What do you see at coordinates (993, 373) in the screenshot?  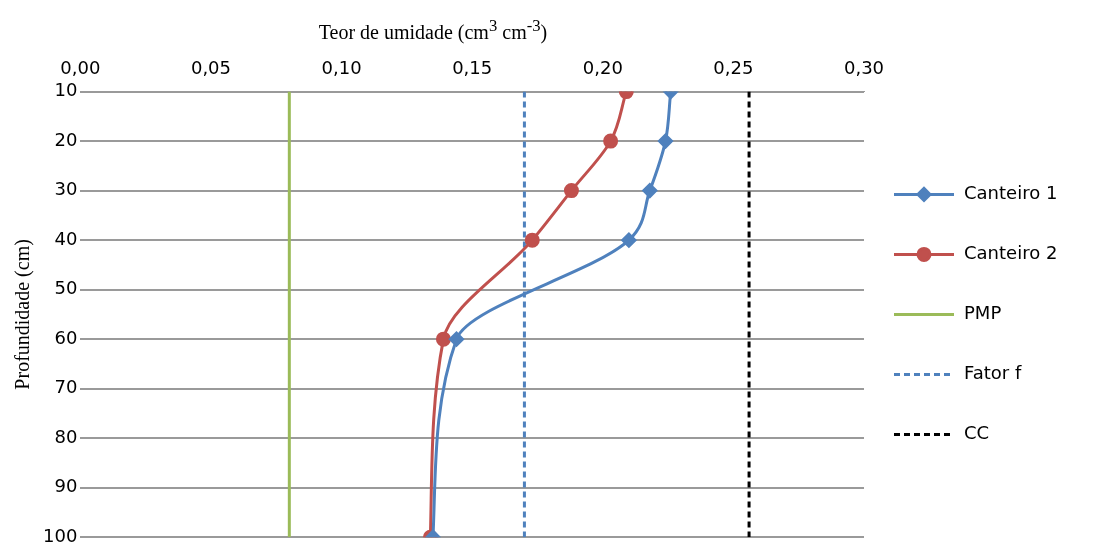 I see `legend-label: Fator f` at bounding box center [993, 373].